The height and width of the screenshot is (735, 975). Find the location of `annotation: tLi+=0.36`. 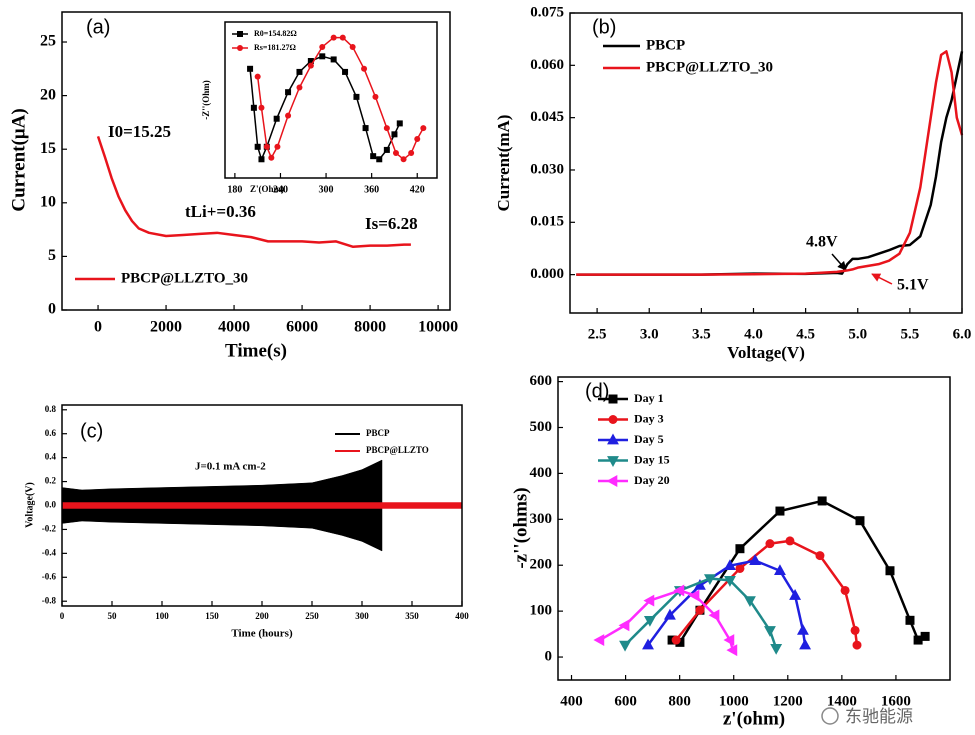

annotation: tLi+=0.36 is located at coordinates (220, 211).